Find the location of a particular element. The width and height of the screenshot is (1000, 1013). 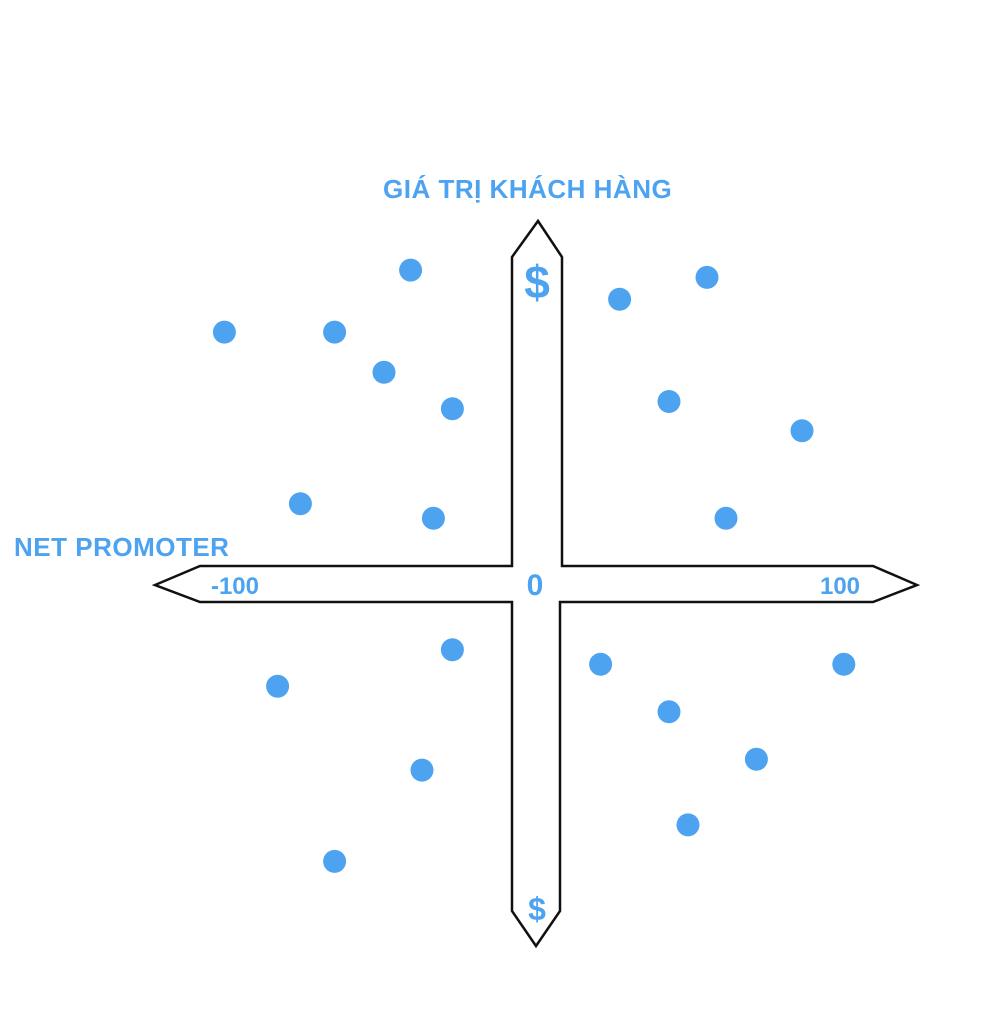

x-axis-title: NET PROMOTER is located at coordinates (122, 547).